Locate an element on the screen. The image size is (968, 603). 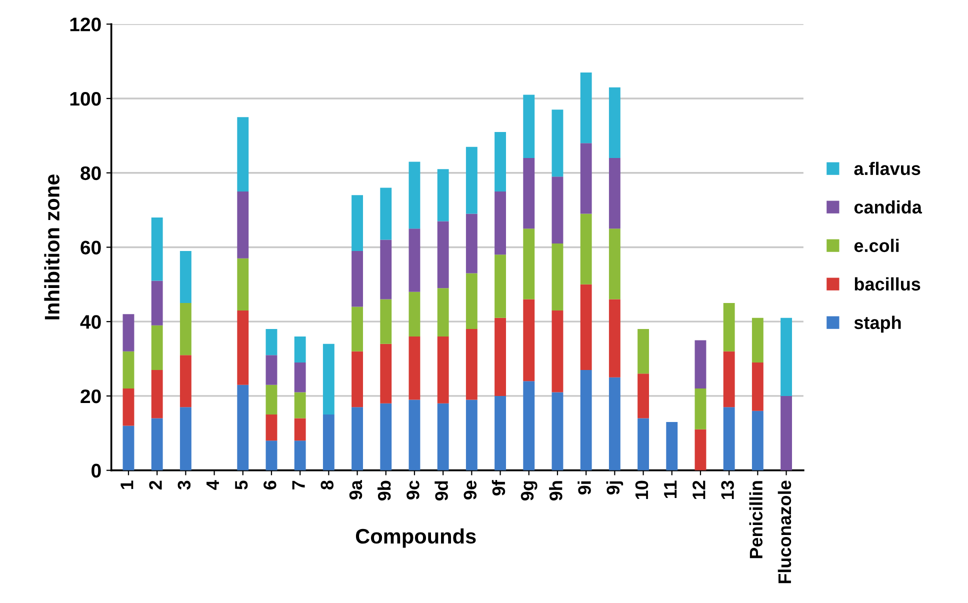
x-tick-label: 9b is located at coordinates (384, 490).